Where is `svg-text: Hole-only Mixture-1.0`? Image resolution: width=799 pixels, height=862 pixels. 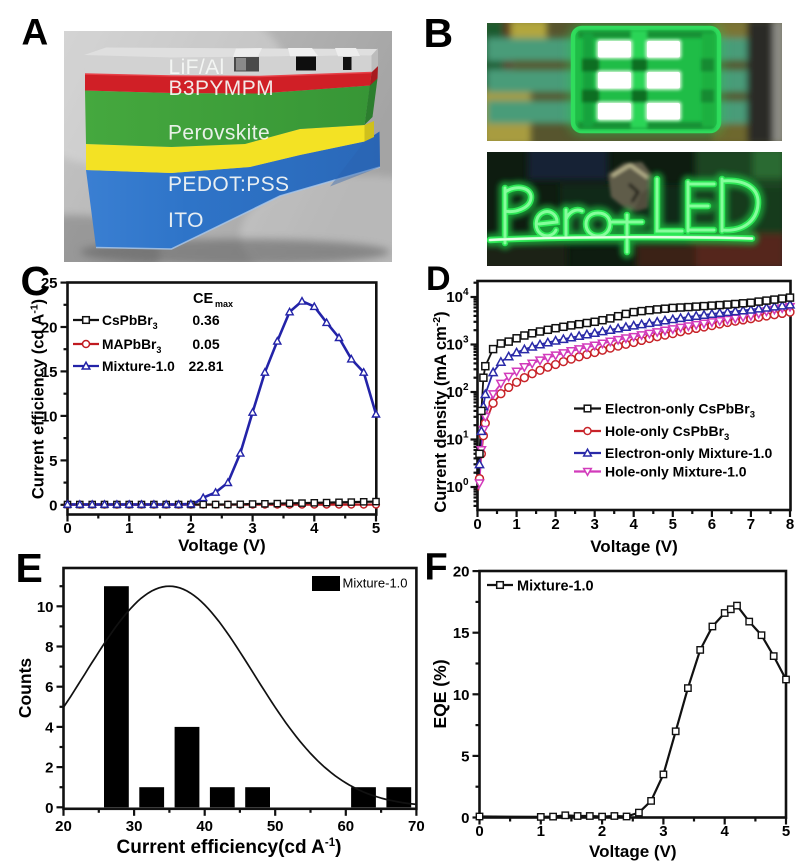
svg-text: Hole-only Mixture-1.0 is located at coordinates (676, 472).